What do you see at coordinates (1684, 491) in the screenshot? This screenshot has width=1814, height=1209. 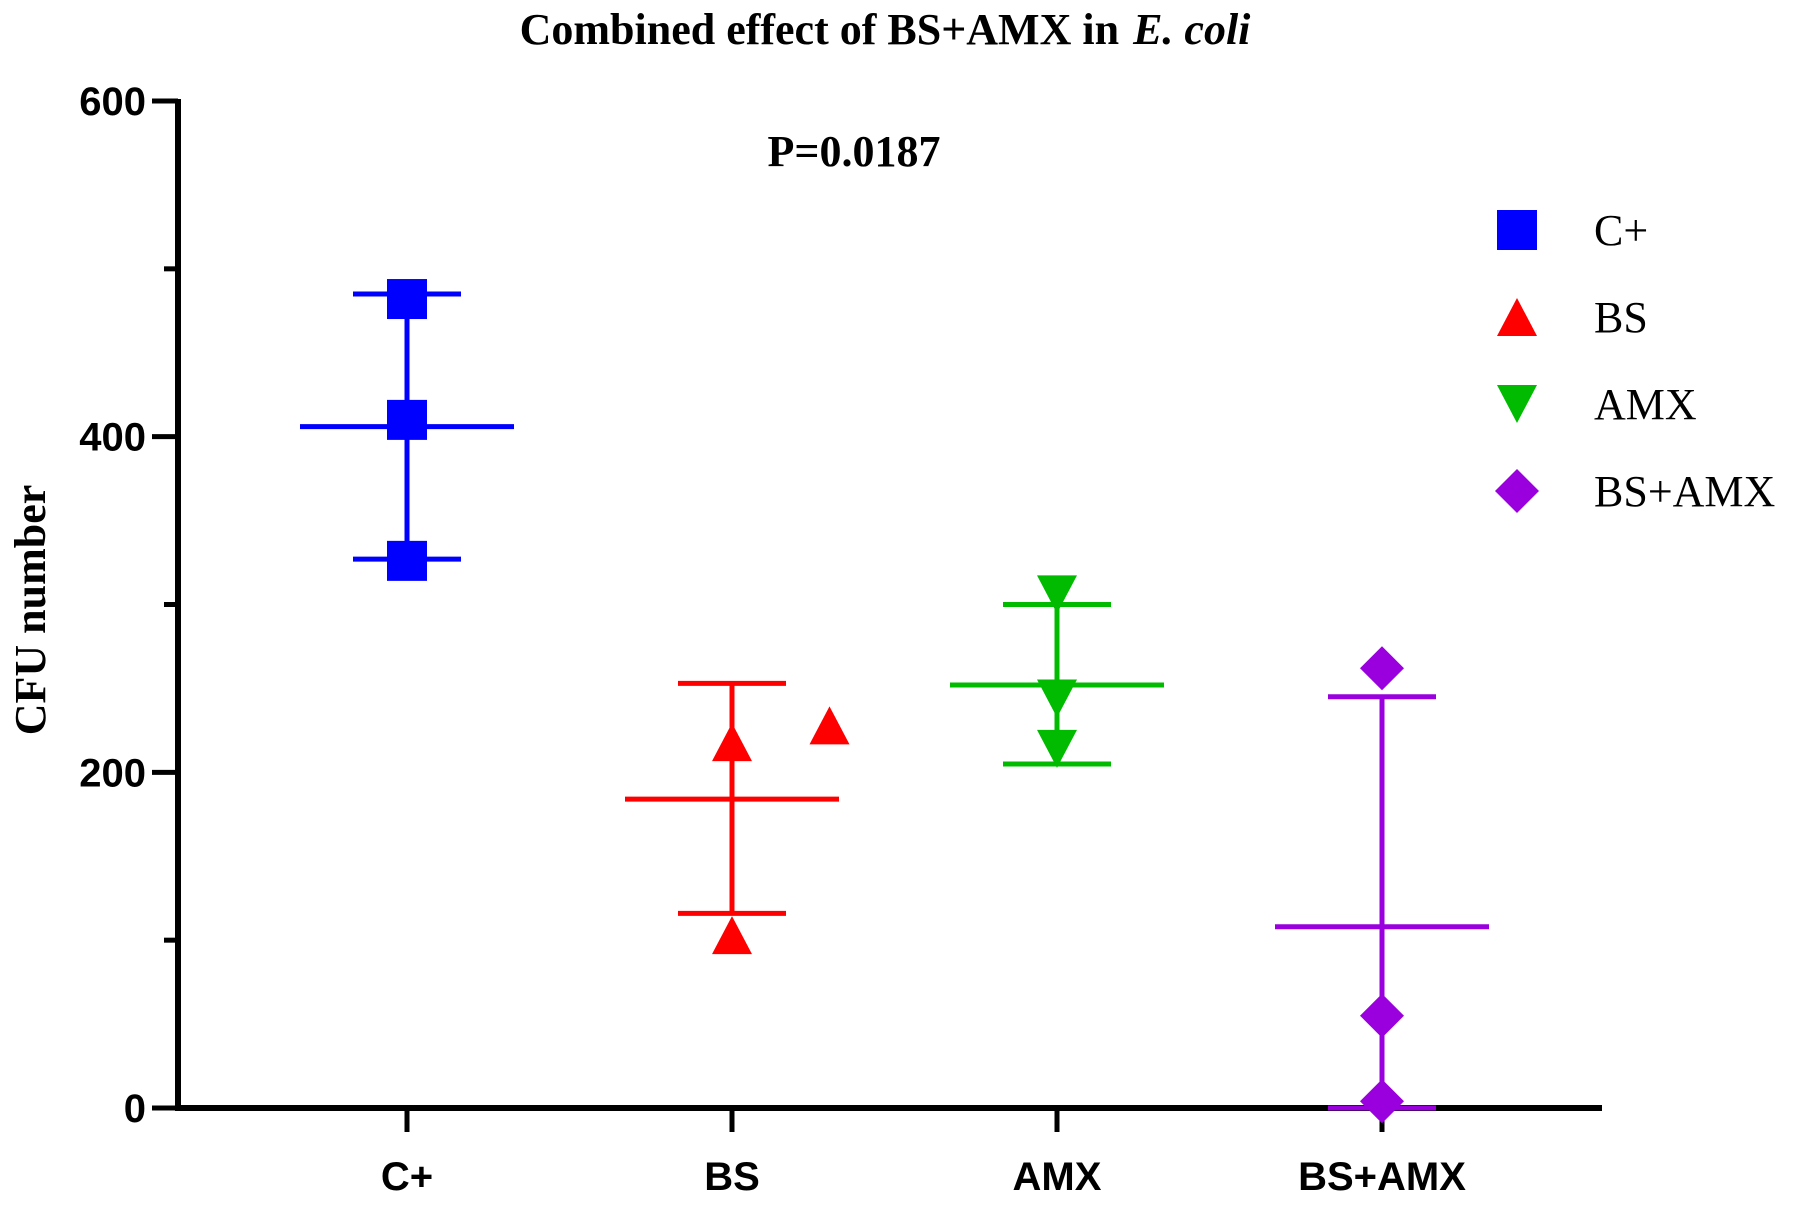 I see `legend-label: BS+AMX` at bounding box center [1684, 491].